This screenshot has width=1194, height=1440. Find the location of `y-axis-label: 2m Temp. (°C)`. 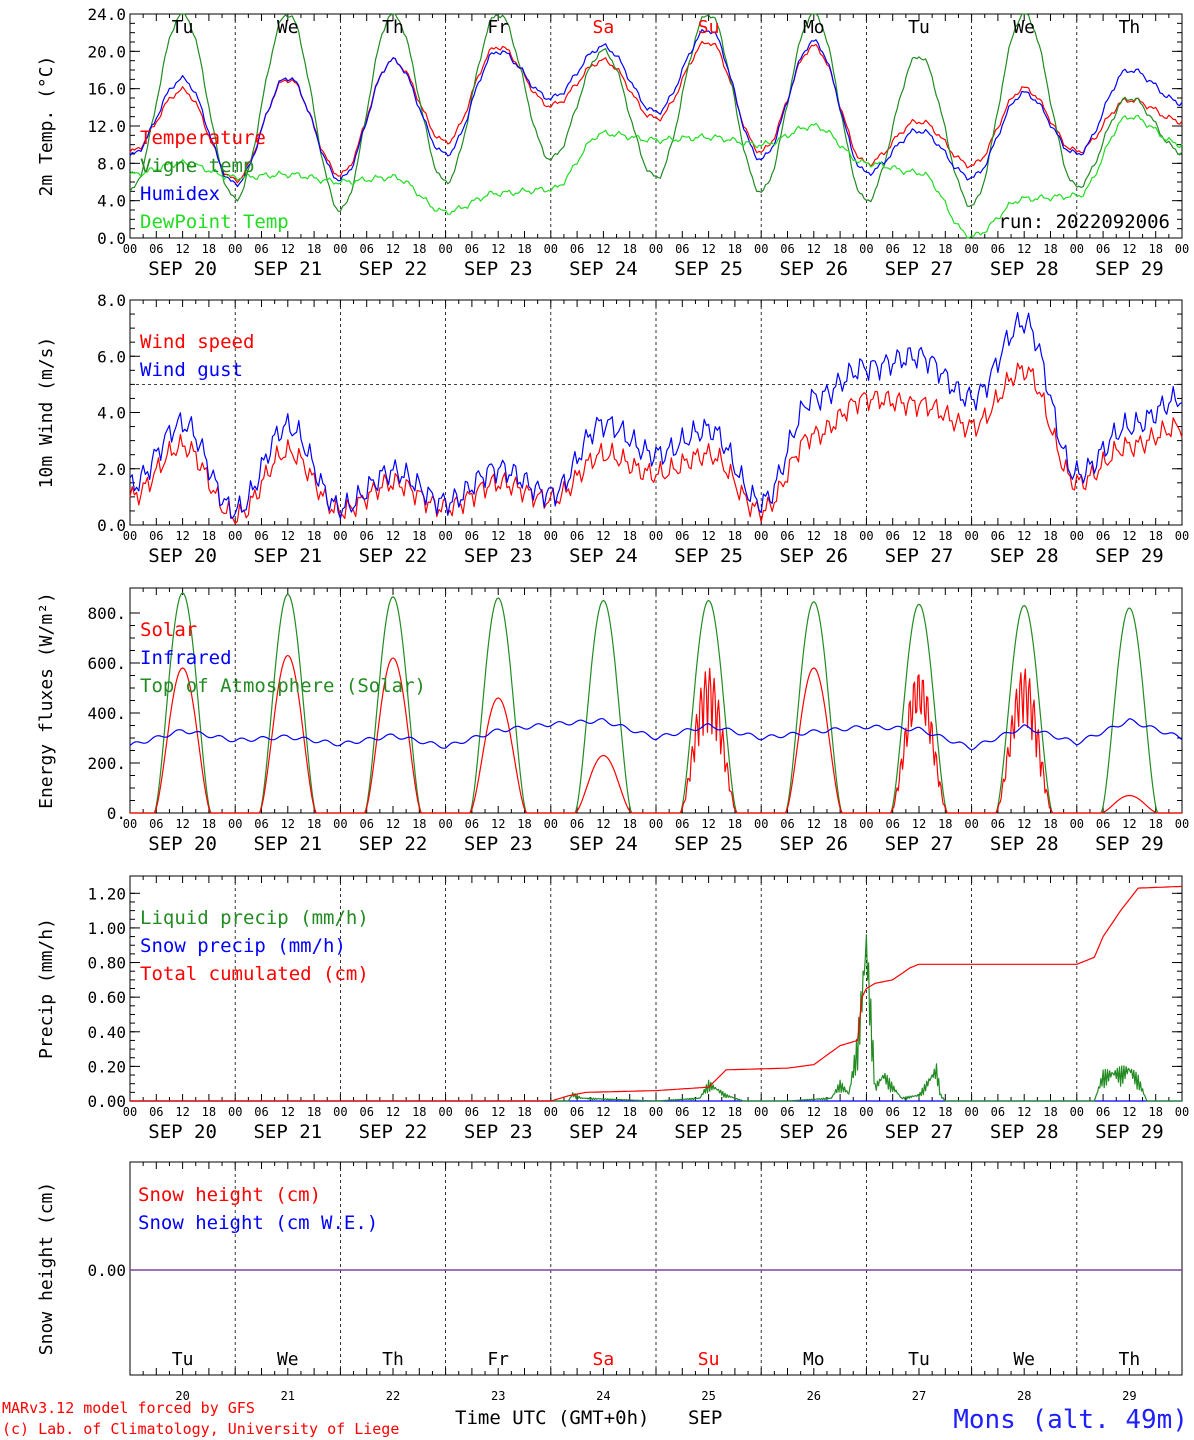

y-axis-label: 2m Temp. (°C) is located at coordinates (46, 126).